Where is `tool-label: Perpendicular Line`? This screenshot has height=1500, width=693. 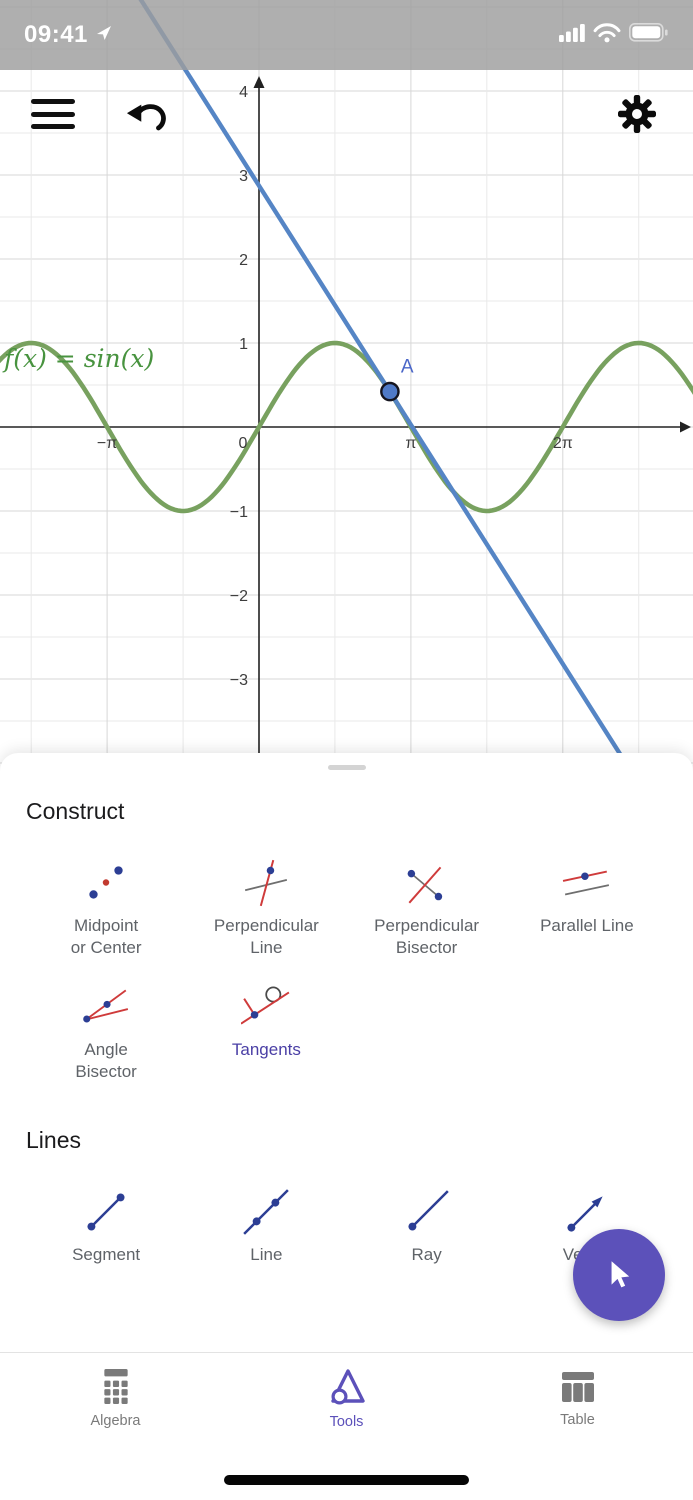 tool-label: Perpendicular Line is located at coordinates (266, 936).